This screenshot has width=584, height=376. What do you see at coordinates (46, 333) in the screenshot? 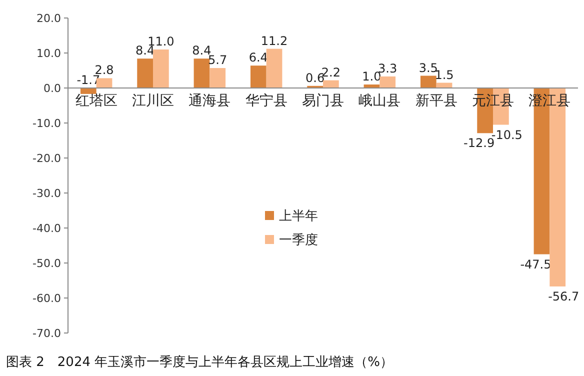
I see `y-tick-label: -70.0` at bounding box center [46, 333].